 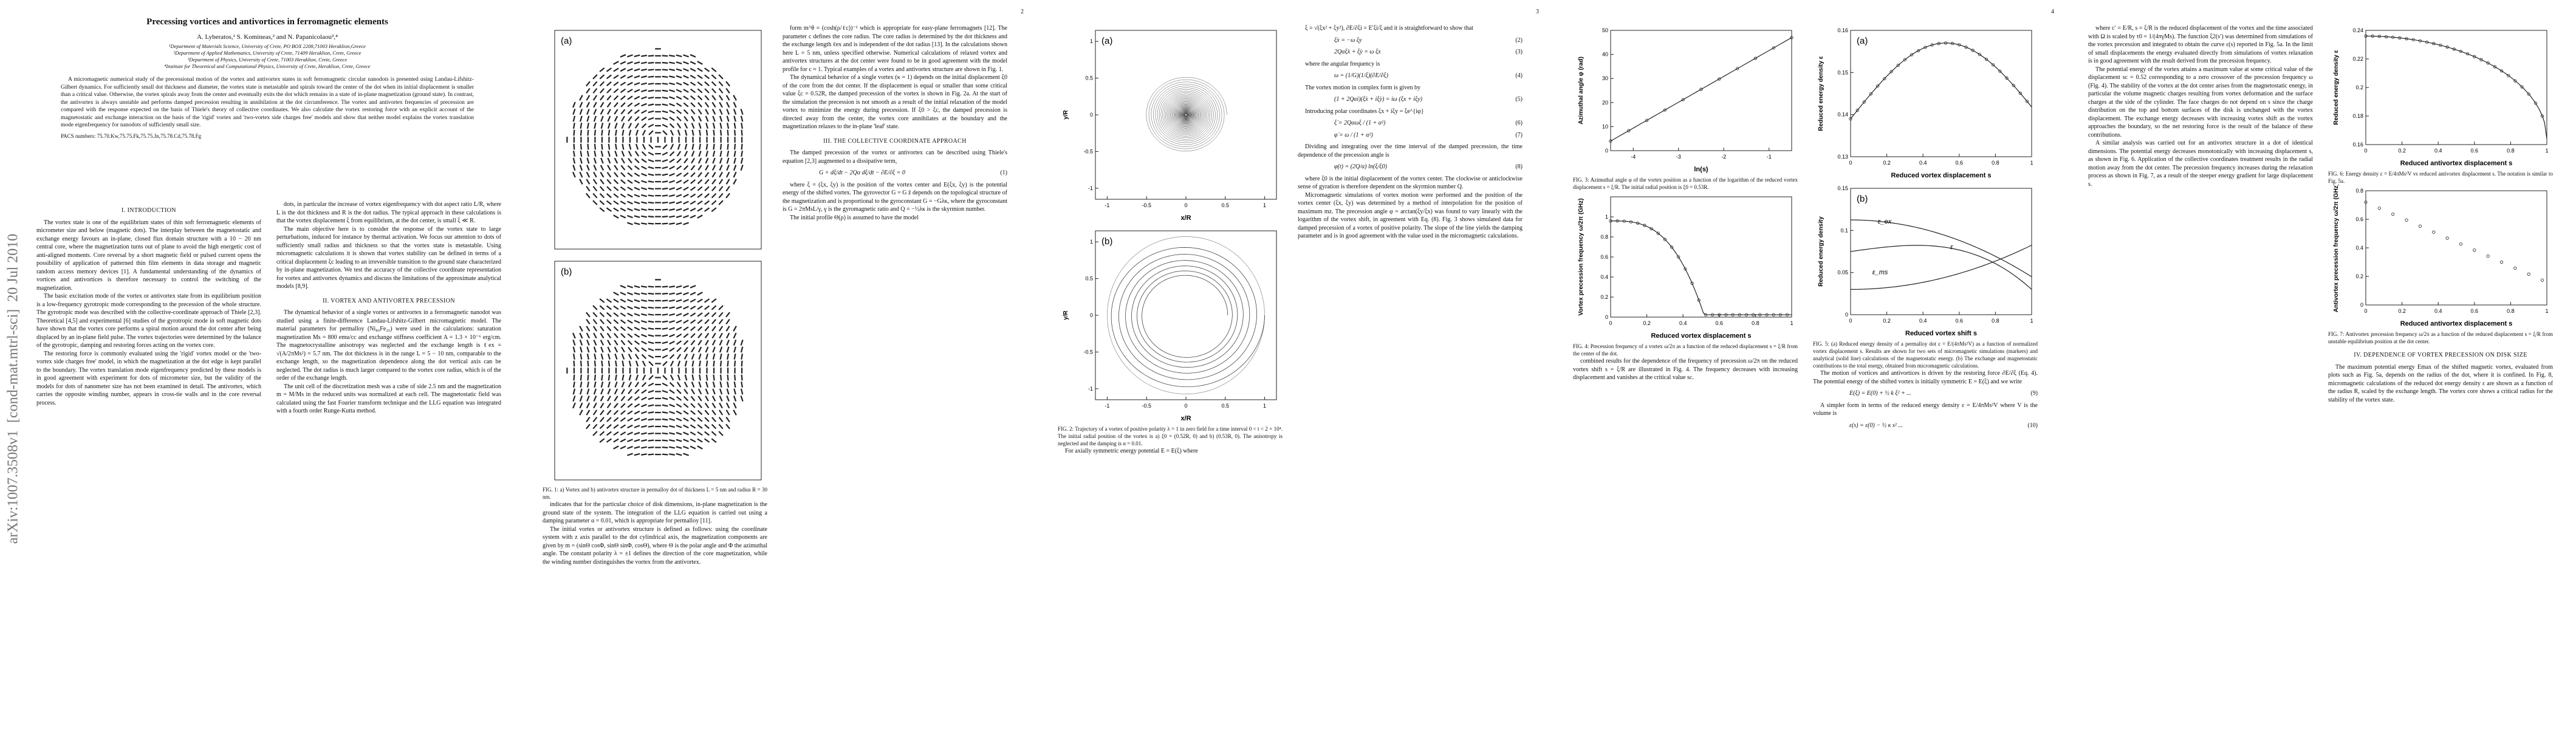 What do you see at coordinates (862, 173) in the screenshot?
I see `equation-body: G × dξ/dt − 2Qα dξ/dt − ∂E/∂ξ = 0` at bounding box center [862, 173].